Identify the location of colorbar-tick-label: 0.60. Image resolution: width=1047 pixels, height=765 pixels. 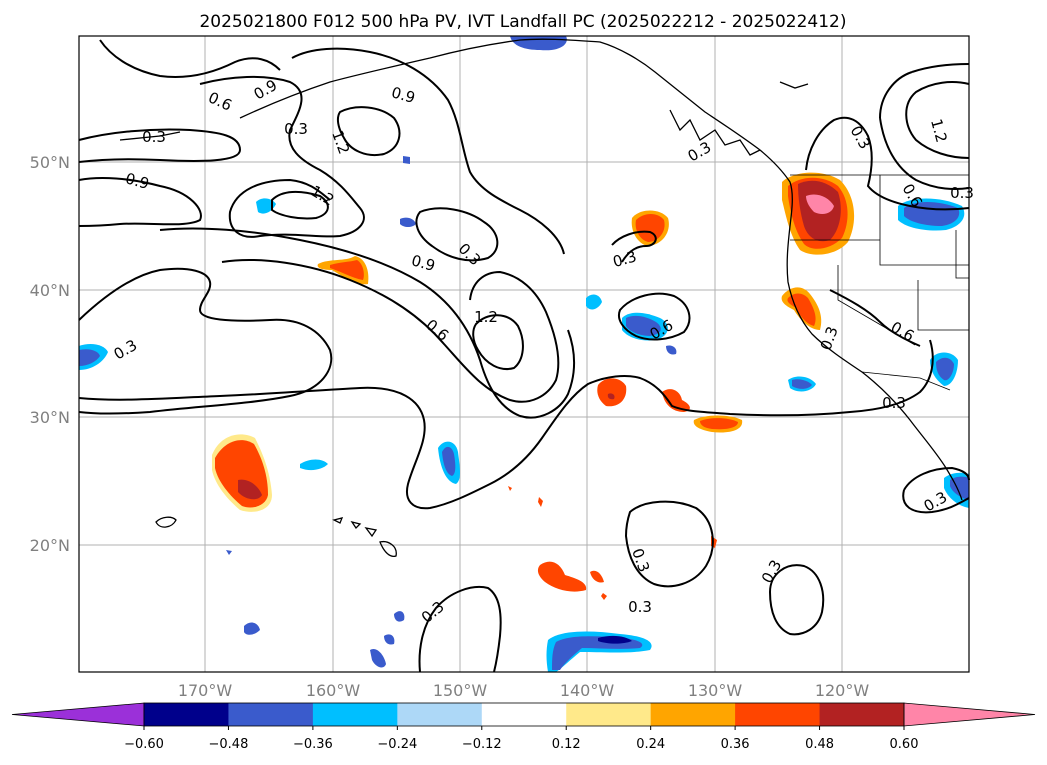
(904, 744).